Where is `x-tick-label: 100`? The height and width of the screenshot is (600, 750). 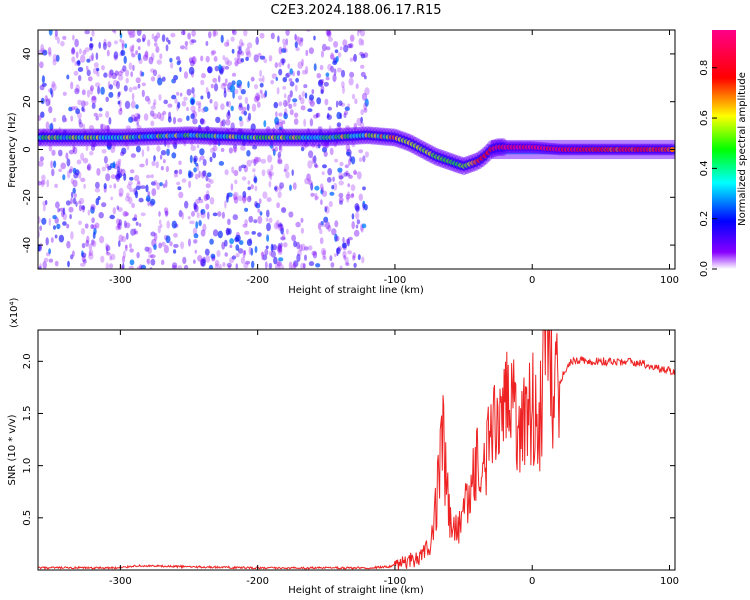 x-tick-label: 100 is located at coordinates (669, 280).